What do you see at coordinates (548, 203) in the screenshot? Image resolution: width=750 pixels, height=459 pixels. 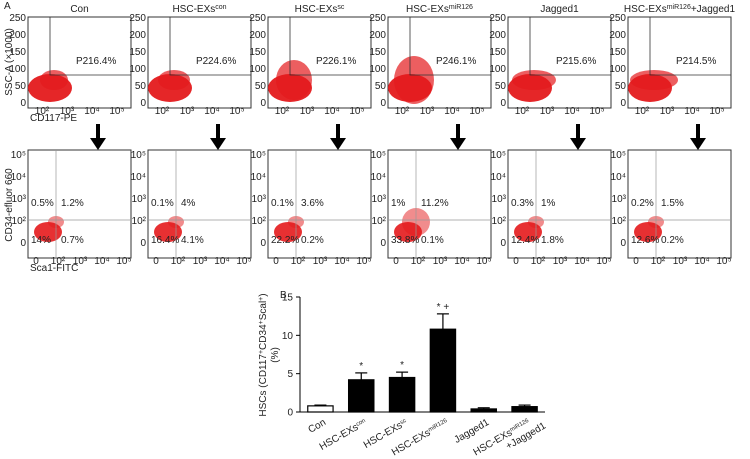 I see `quadrant-pct: 1%` at bounding box center [548, 203].